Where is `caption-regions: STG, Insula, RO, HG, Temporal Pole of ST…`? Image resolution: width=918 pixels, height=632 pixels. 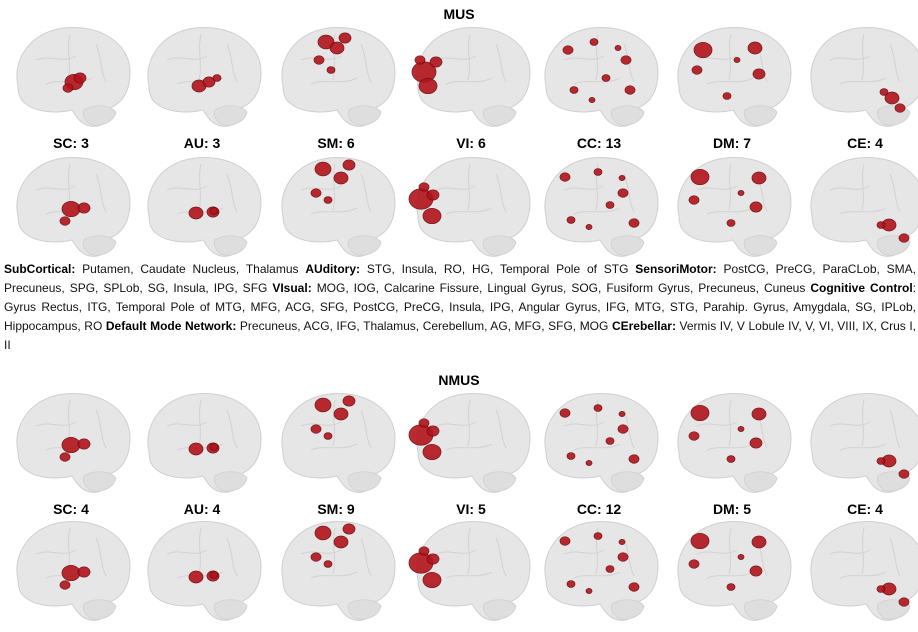
caption-regions: STG, Insula, RO, HG, Temporal Pole of ST… is located at coordinates (498, 269).